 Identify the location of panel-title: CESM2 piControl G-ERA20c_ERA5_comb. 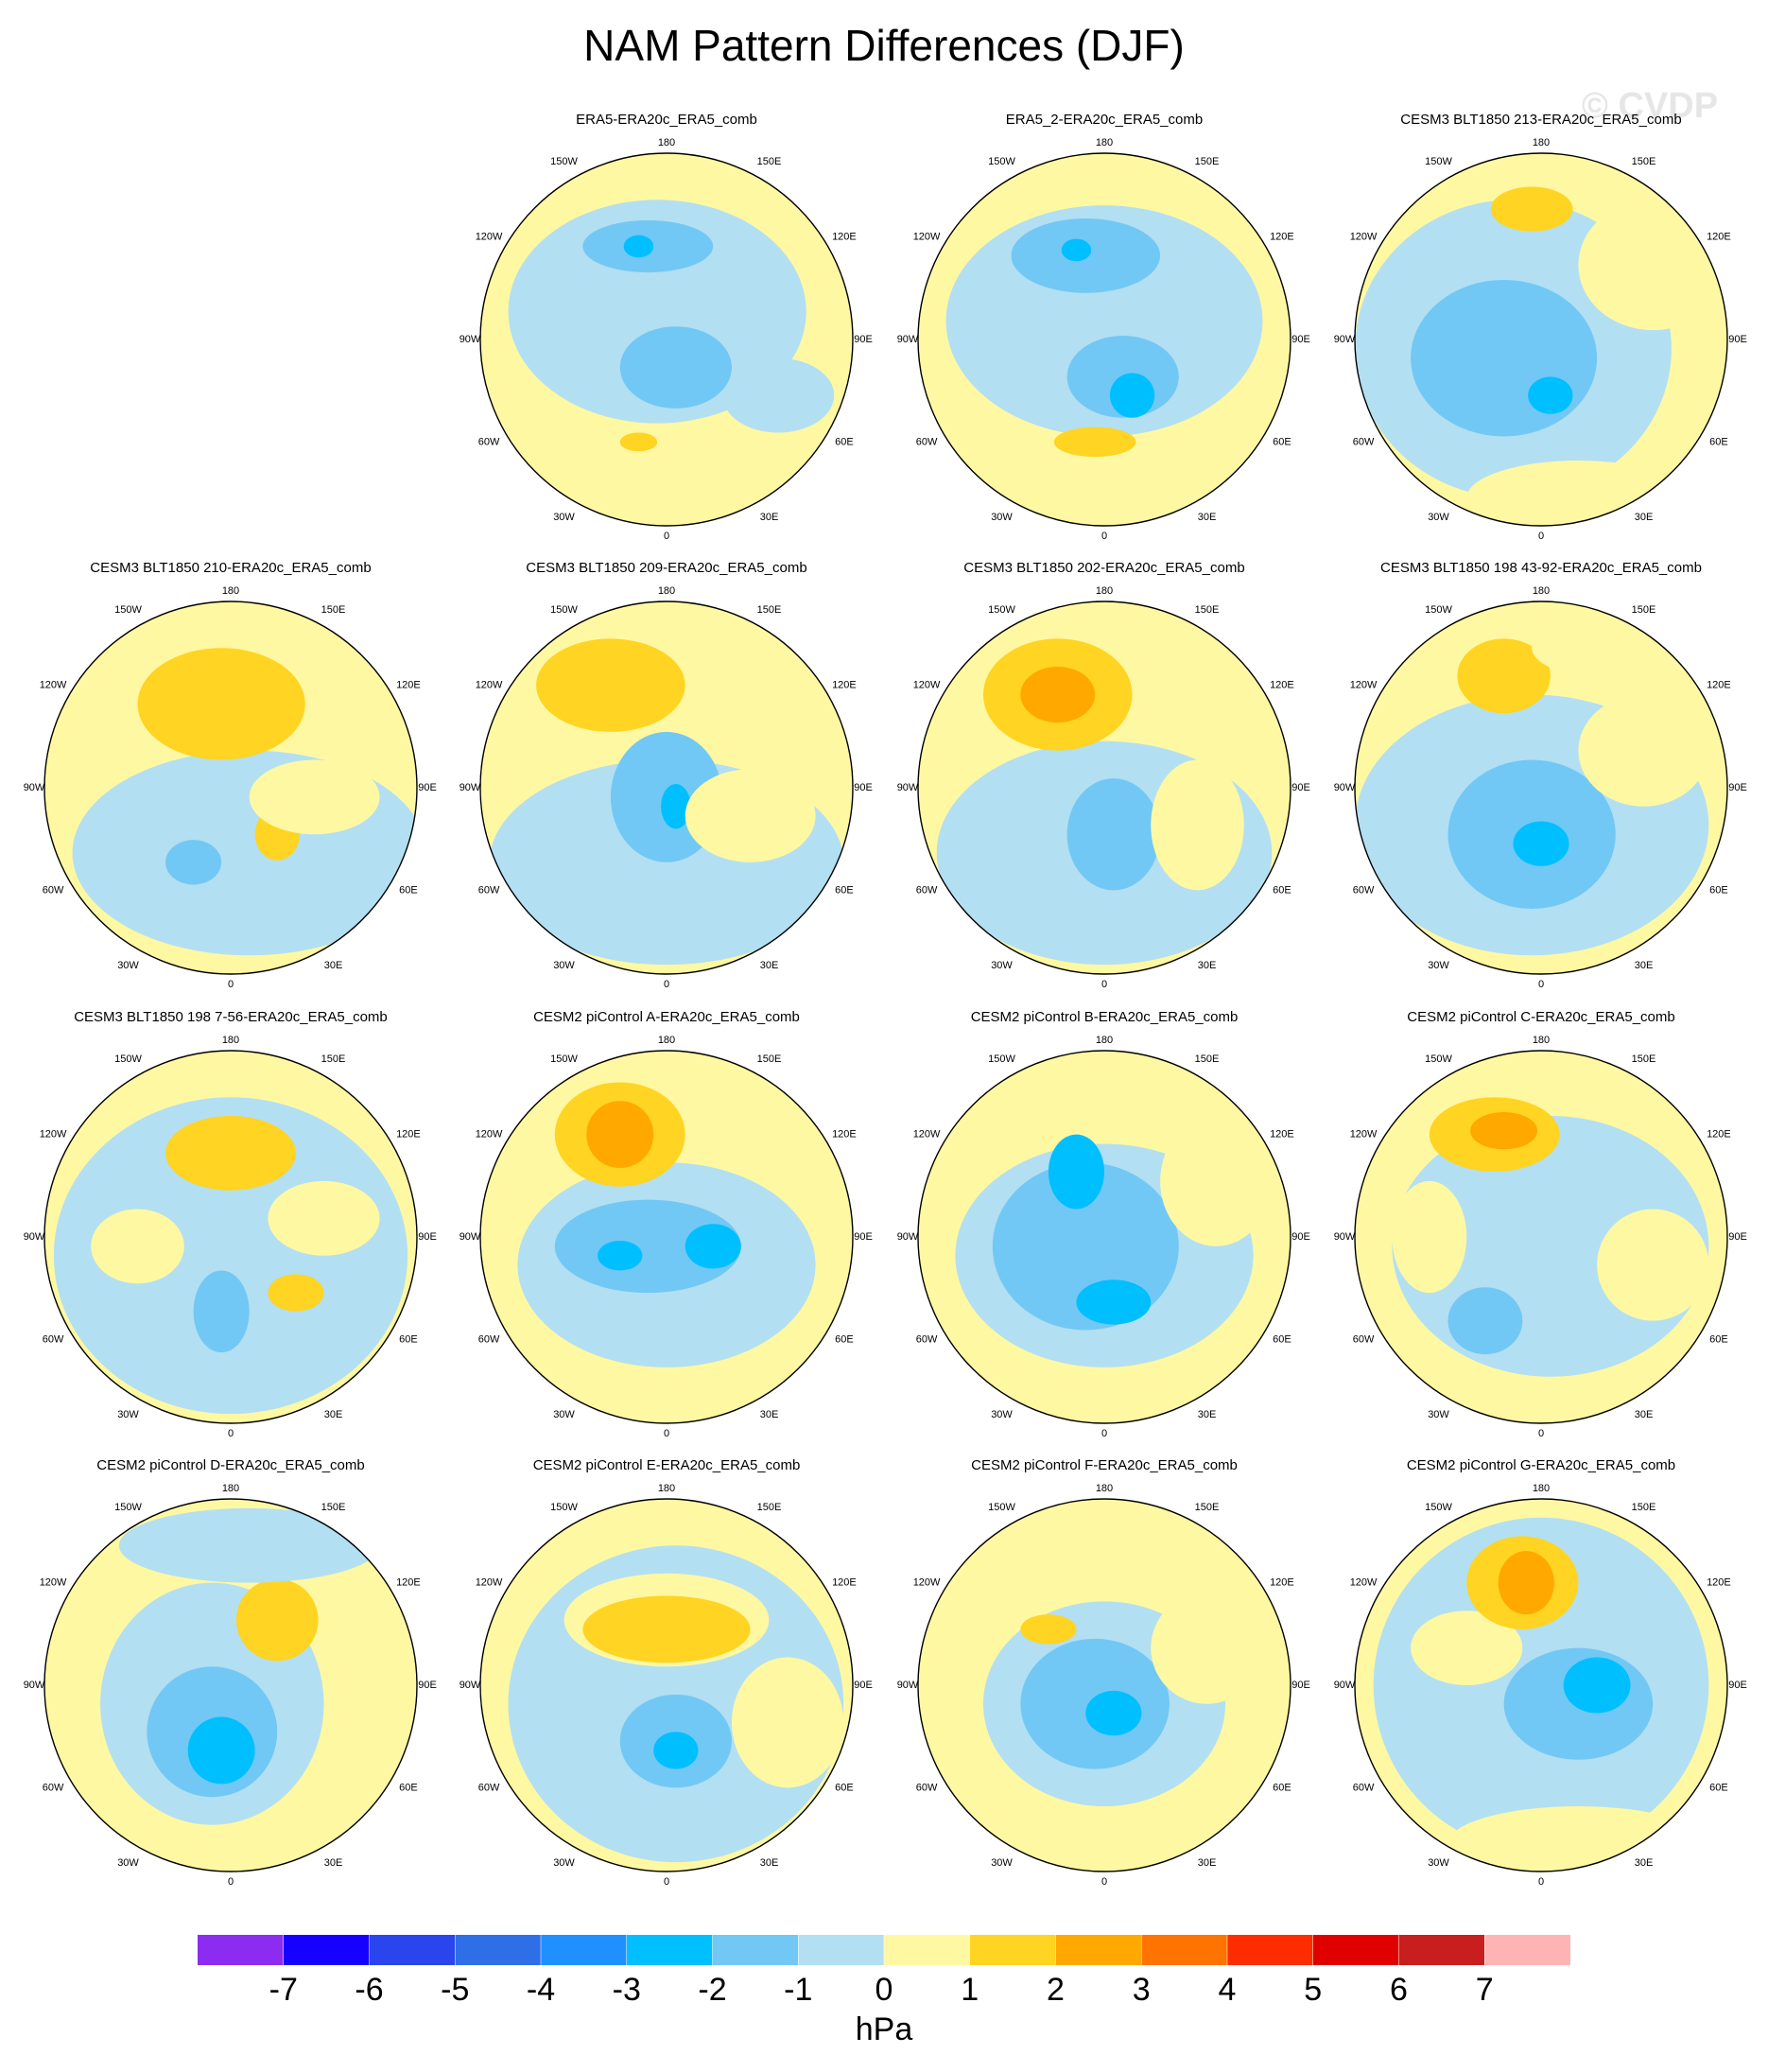
(1541, 1465).